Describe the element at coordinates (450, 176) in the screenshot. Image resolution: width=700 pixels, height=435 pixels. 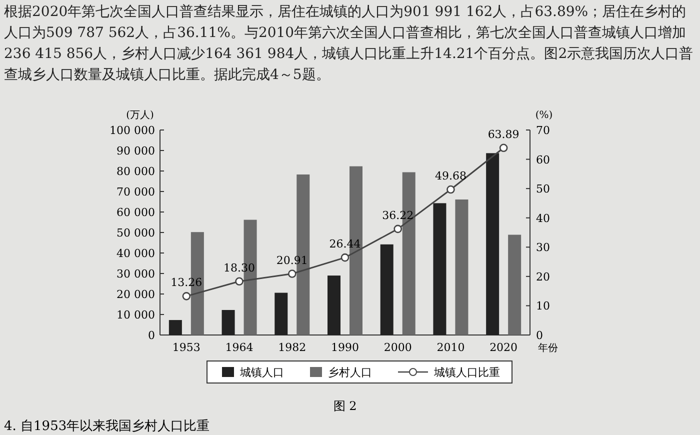
I see `data-label: 49.68` at that location.